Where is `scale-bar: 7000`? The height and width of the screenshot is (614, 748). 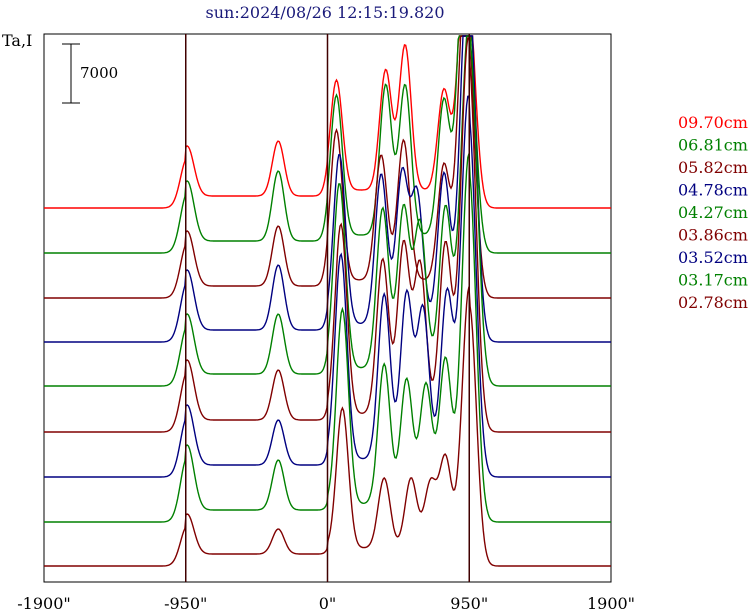 scale-bar: 7000 is located at coordinates (90, 73).